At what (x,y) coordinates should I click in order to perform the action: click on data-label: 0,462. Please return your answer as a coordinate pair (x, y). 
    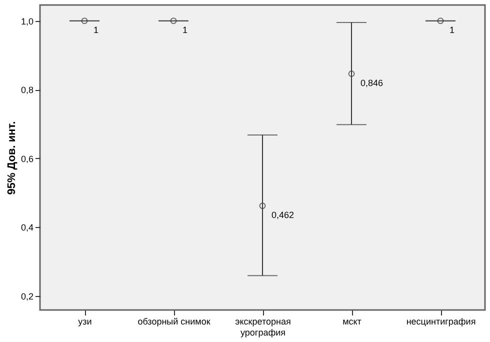
    Looking at the image, I should click on (283, 215).